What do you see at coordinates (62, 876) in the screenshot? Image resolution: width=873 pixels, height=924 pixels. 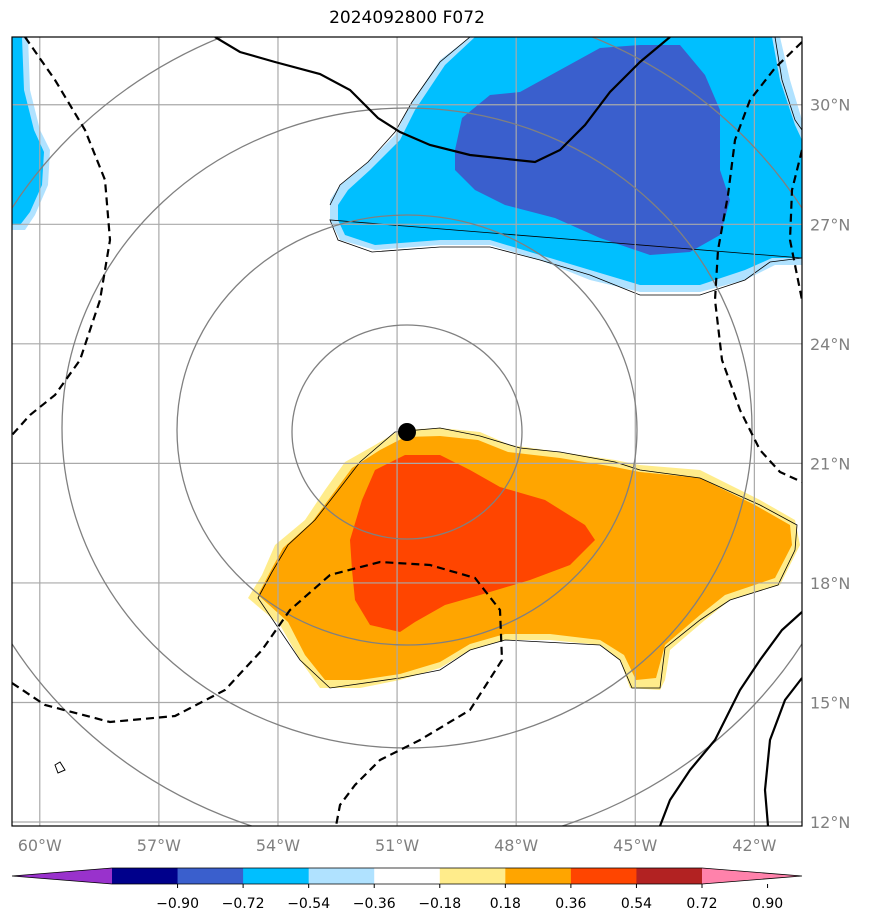 I see `colorbar-extend-low` at bounding box center [62, 876].